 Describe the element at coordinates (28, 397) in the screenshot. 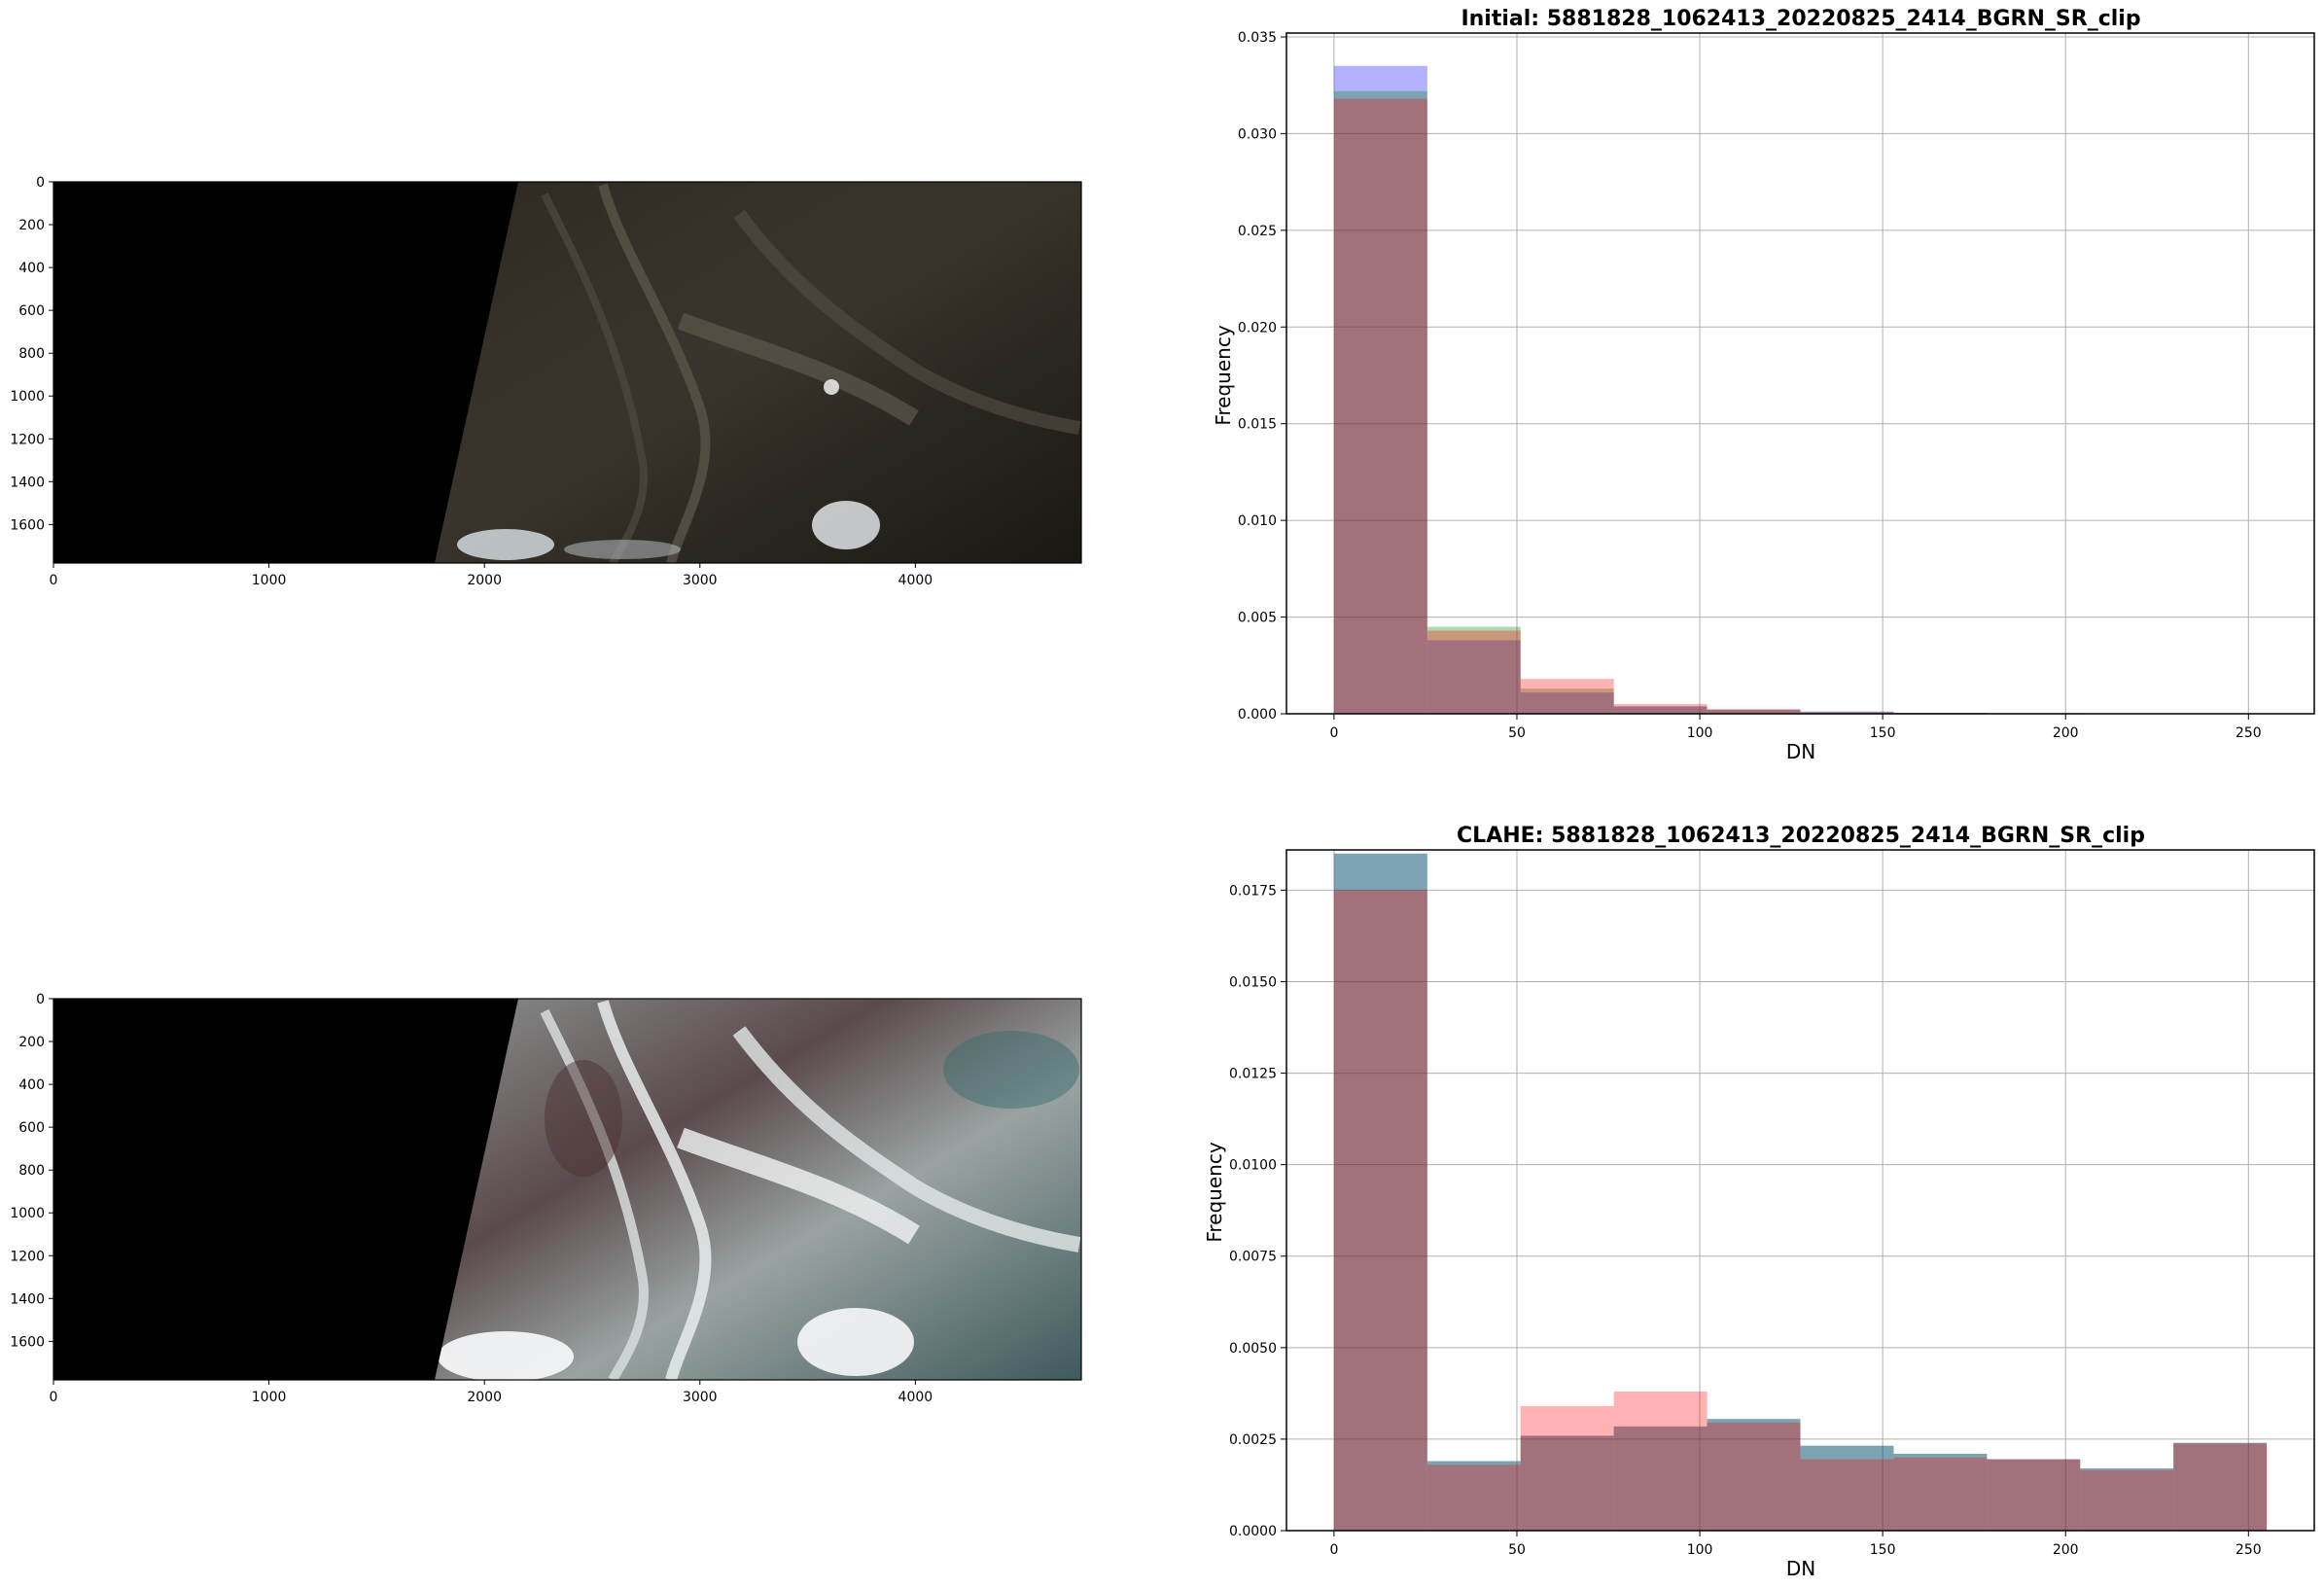

I see `y-tick-label: 1000` at that location.